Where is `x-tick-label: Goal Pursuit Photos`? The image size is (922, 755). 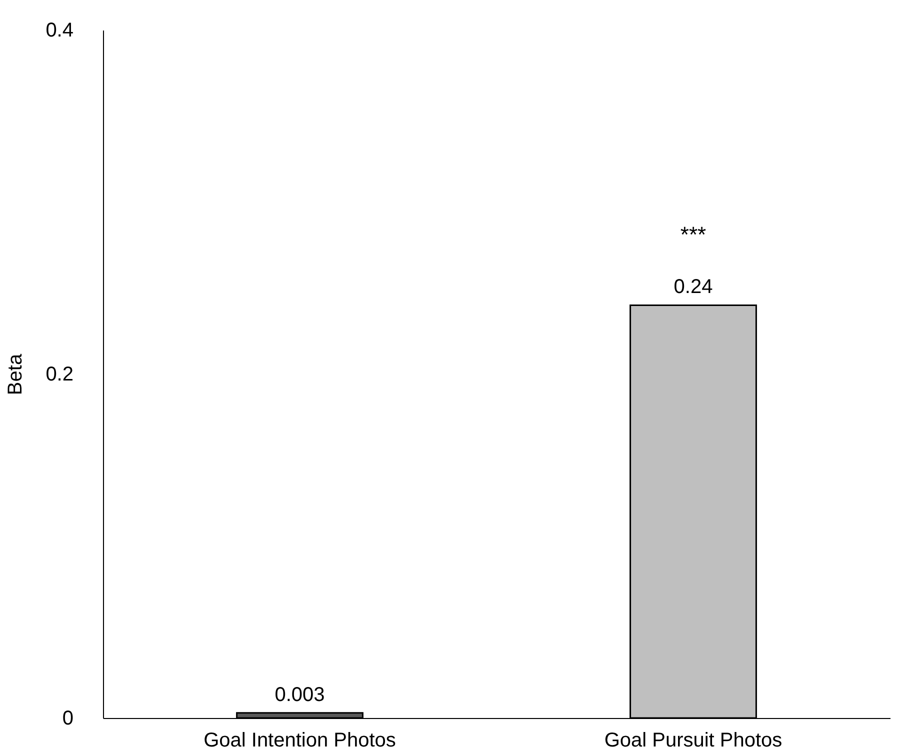 x-tick-label: Goal Pursuit Photos is located at coordinates (693, 741).